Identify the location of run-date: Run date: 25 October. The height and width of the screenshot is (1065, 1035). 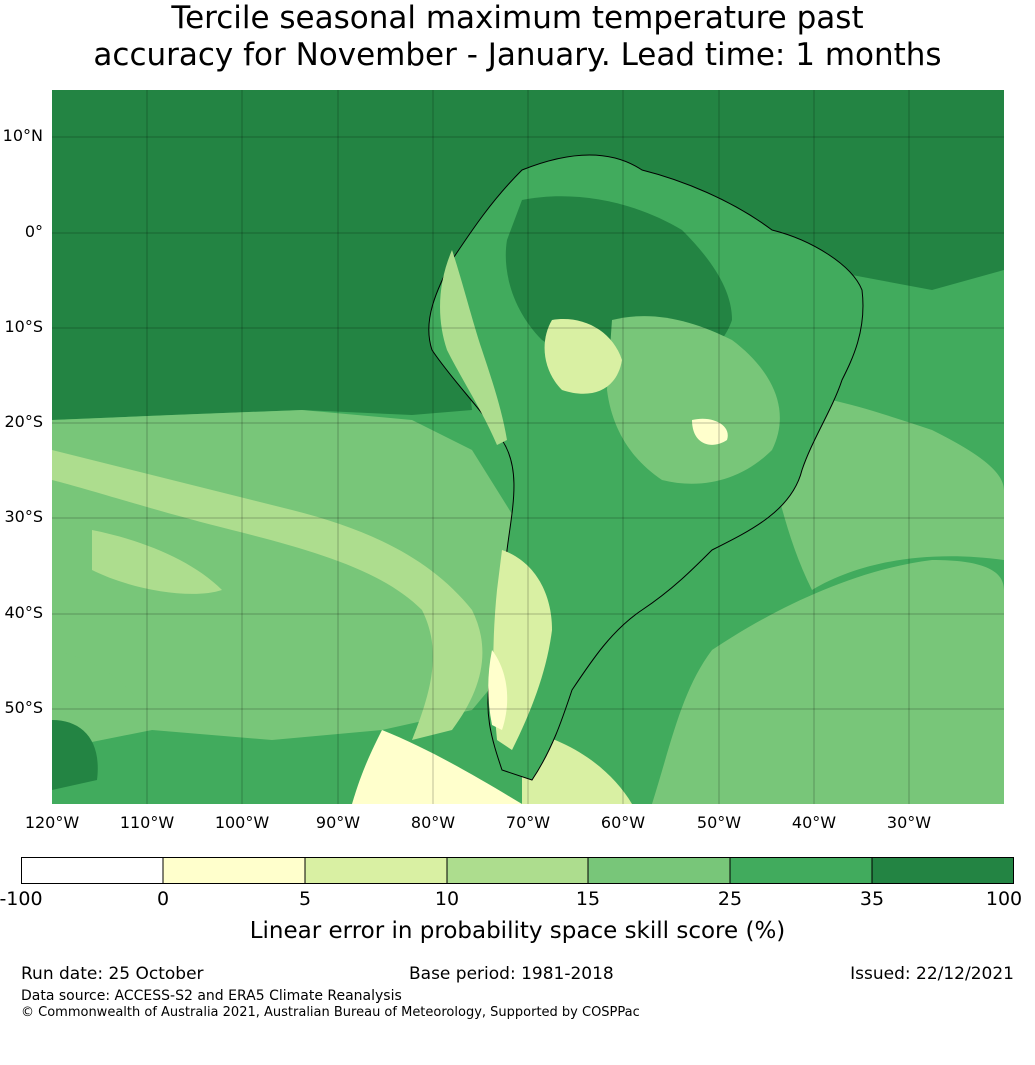
(112, 974).